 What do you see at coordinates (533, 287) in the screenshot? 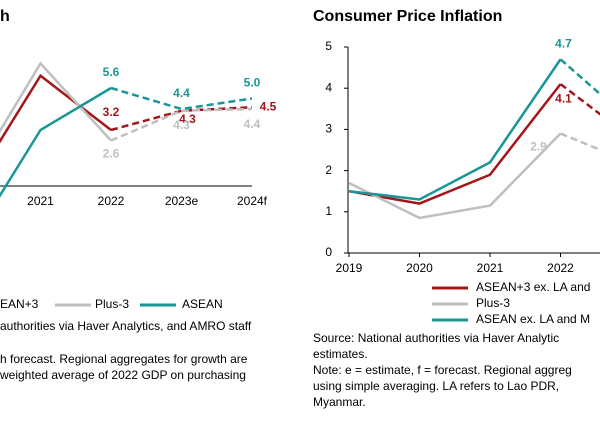
I see `legend-label: ASEAN+3 ex. LA and` at bounding box center [533, 287].